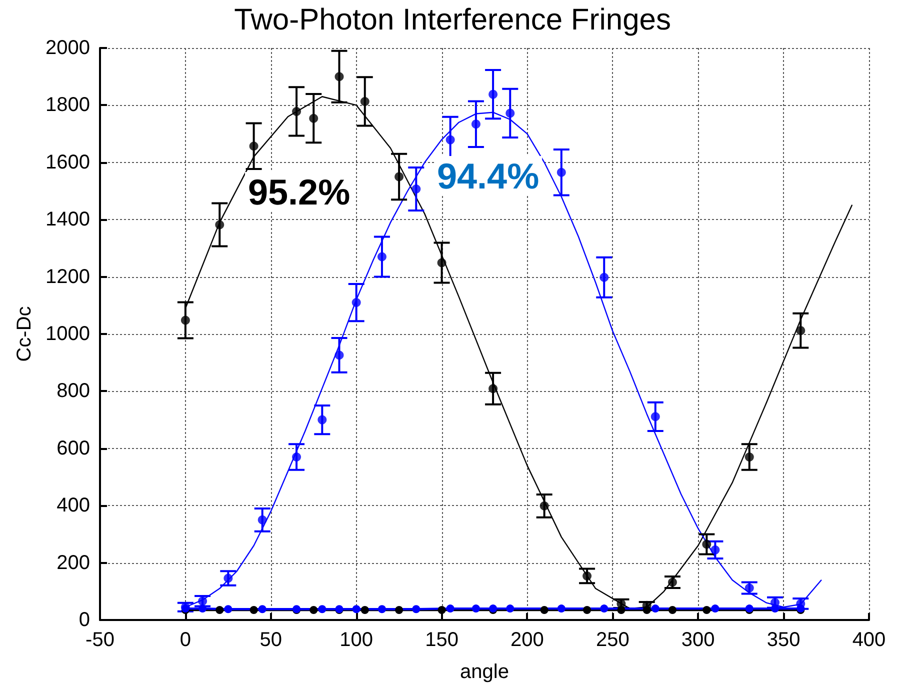 The height and width of the screenshot is (688, 905). I want to click on y-tick-label: 2000, so click(68, 48).